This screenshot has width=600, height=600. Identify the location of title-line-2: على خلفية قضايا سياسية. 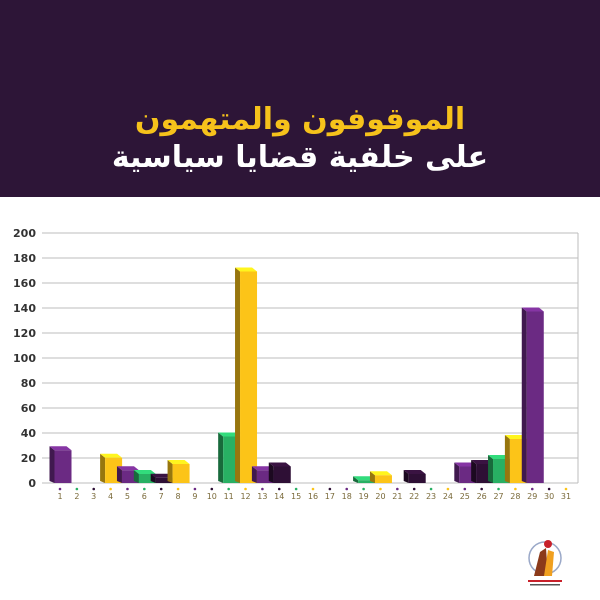
(300, 157).